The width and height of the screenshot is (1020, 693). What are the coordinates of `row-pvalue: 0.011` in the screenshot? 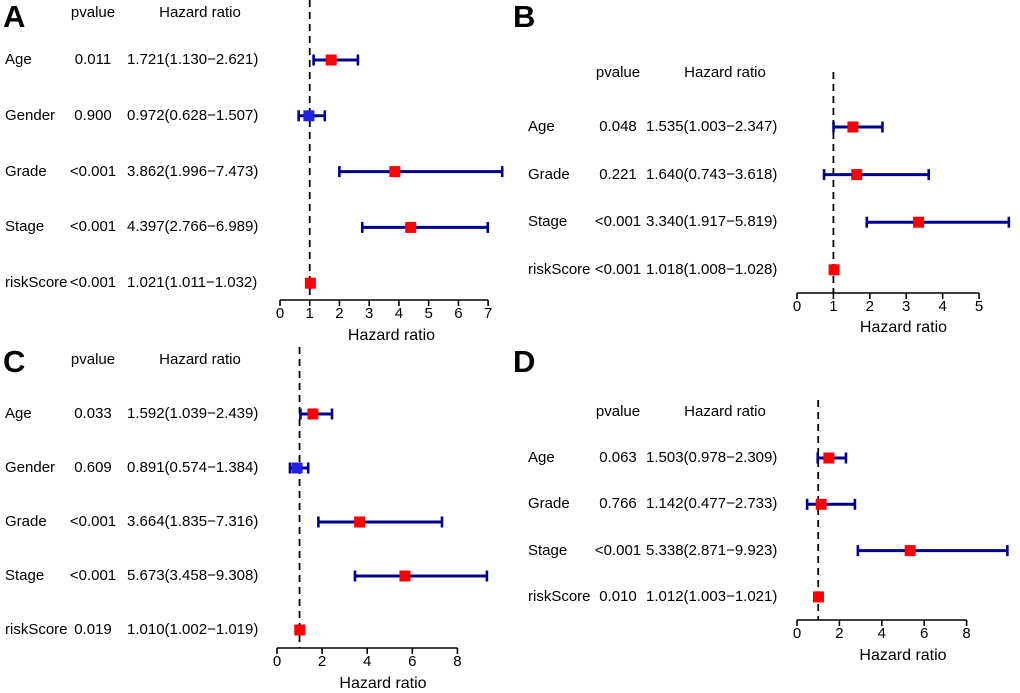 It's located at (93, 59).